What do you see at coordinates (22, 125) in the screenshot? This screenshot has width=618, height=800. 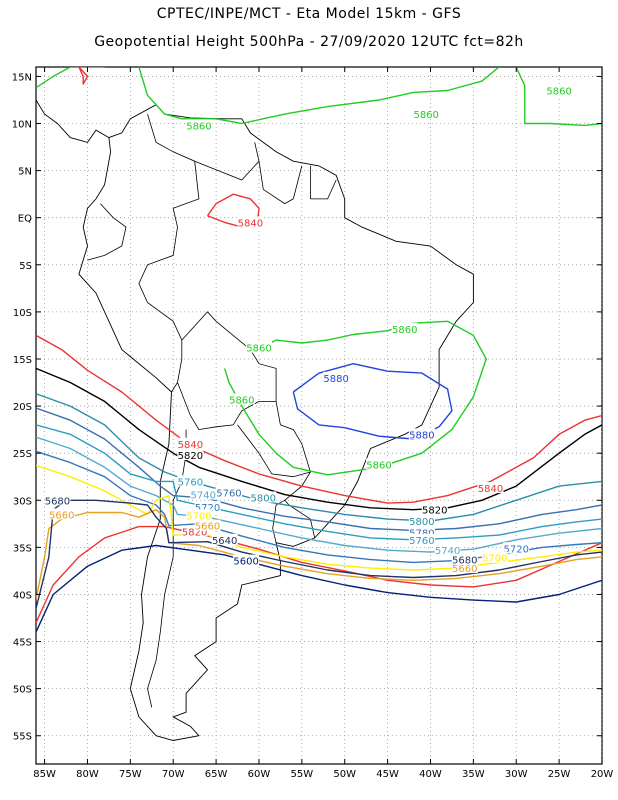 I see `lat-tick-label: 10N` at bounding box center [22, 125].